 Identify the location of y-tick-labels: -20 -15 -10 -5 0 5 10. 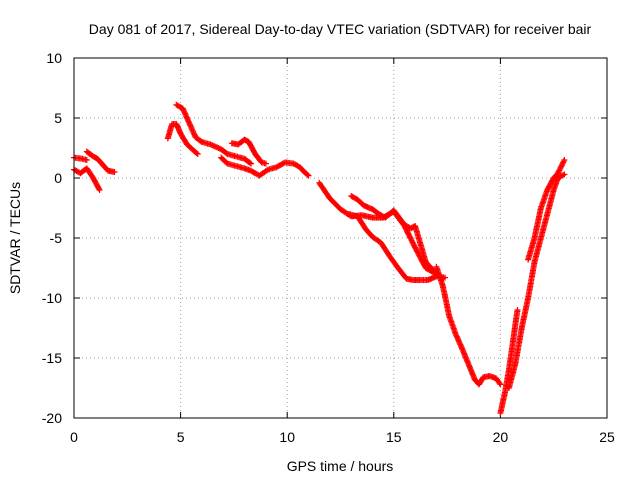
(52, 238).